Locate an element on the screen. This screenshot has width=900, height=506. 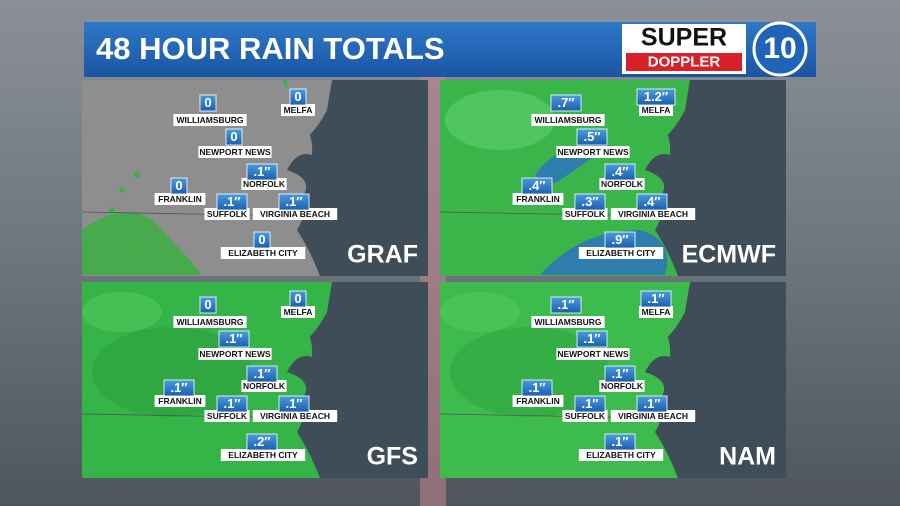
city-name: WILLIAMSBURG is located at coordinates (567, 120).